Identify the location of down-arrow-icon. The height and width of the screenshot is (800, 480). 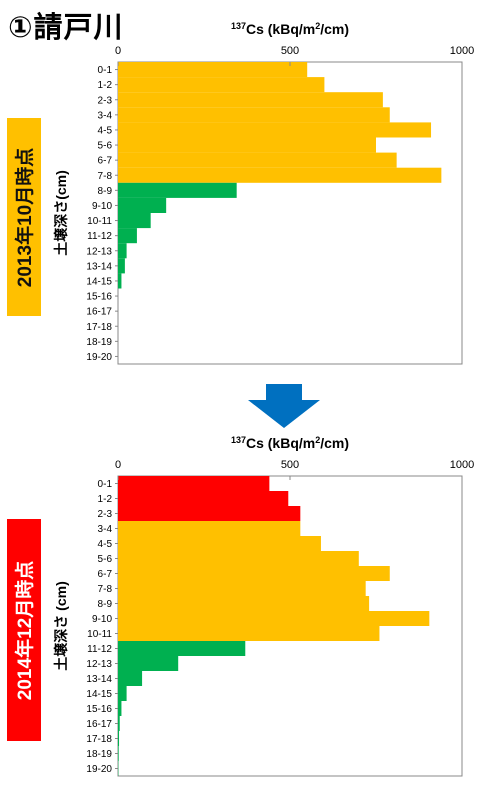
(284, 406).